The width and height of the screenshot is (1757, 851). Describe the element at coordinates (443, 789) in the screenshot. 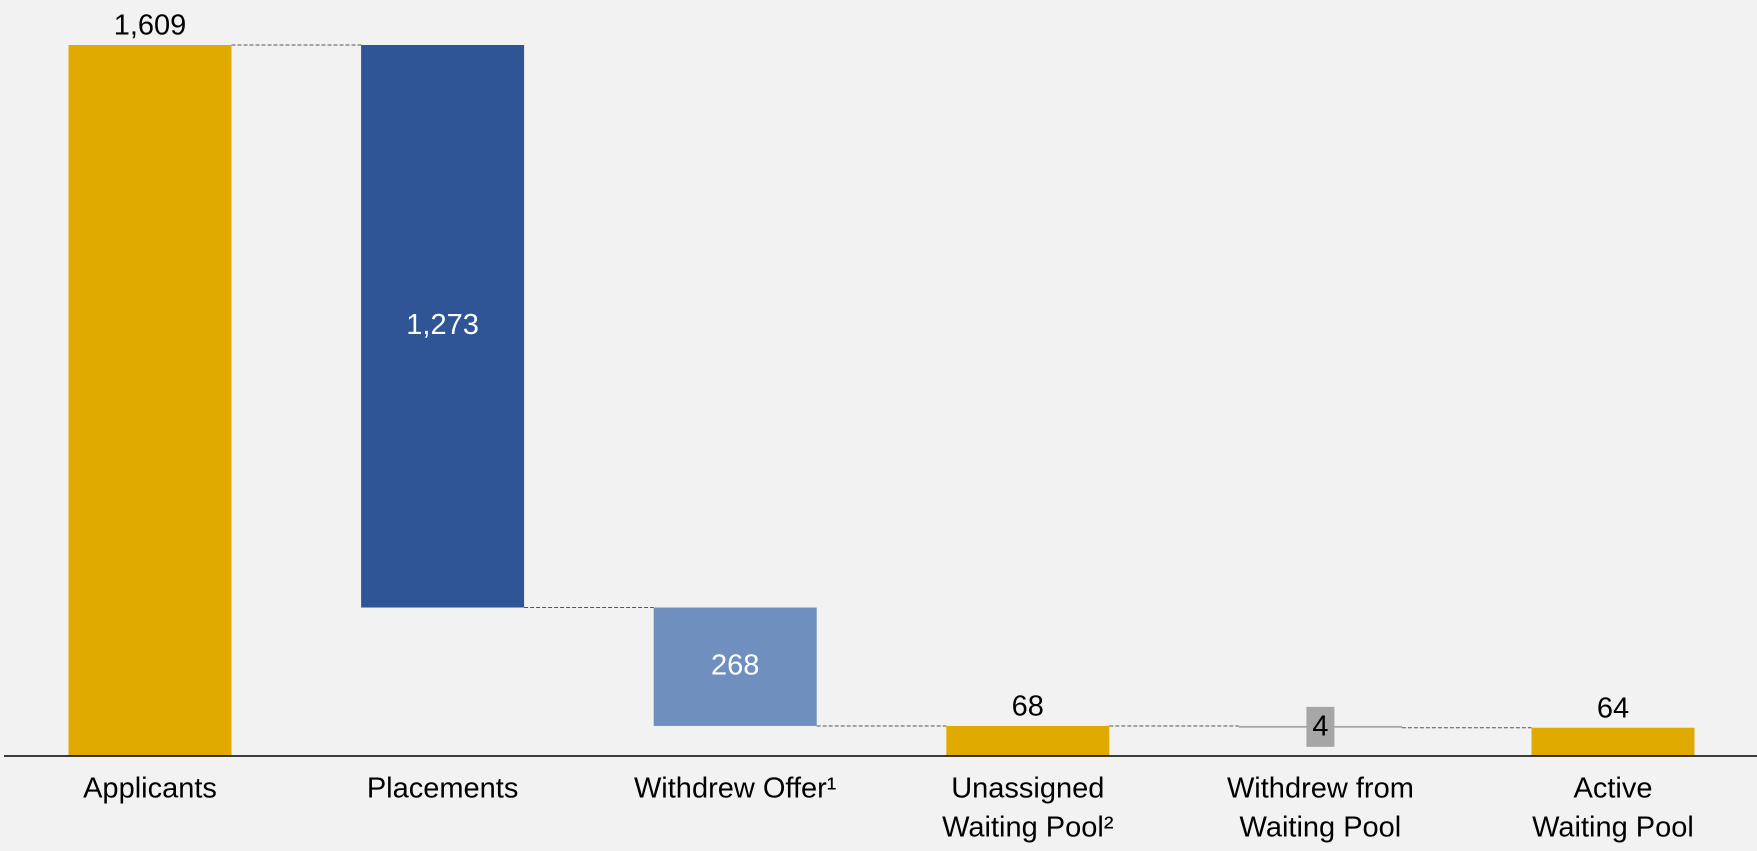

I see `x-tick-label: Placements` at that location.